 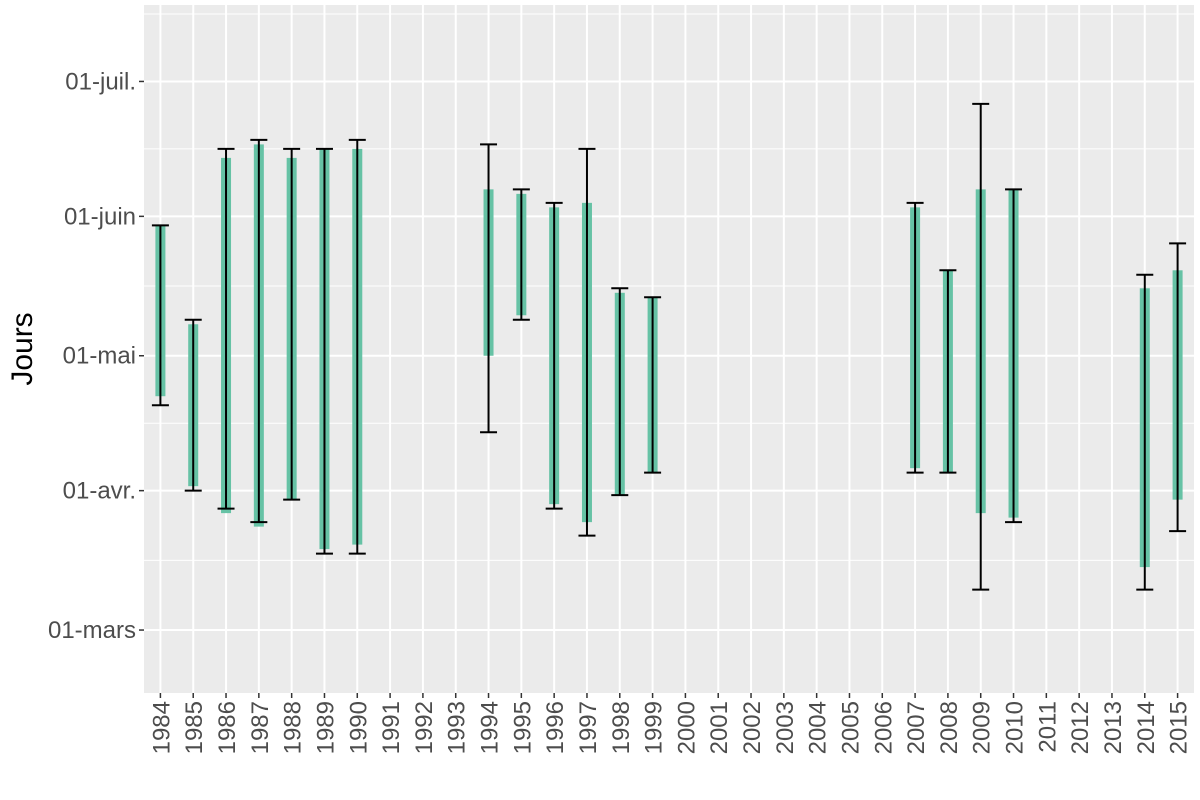 I want to click on x-tick-label: 2004, so click(x=818, y=727).